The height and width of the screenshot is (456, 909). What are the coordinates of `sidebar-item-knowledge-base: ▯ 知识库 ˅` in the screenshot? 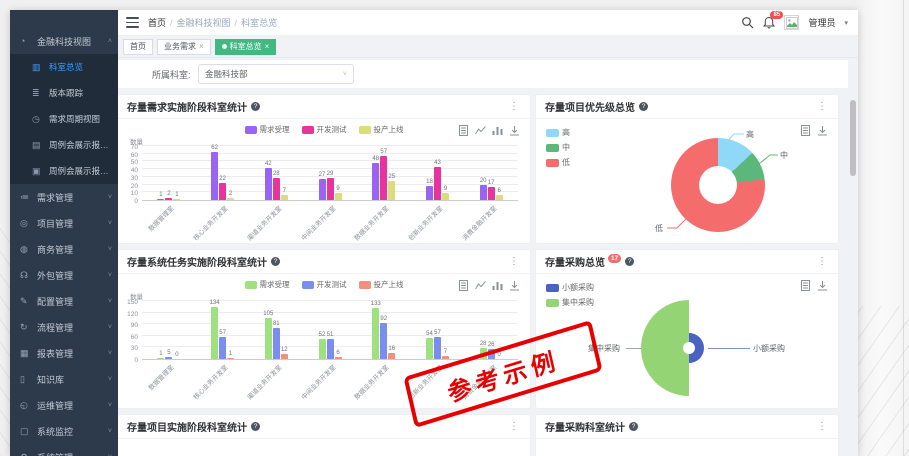 It's located at (64, 379).